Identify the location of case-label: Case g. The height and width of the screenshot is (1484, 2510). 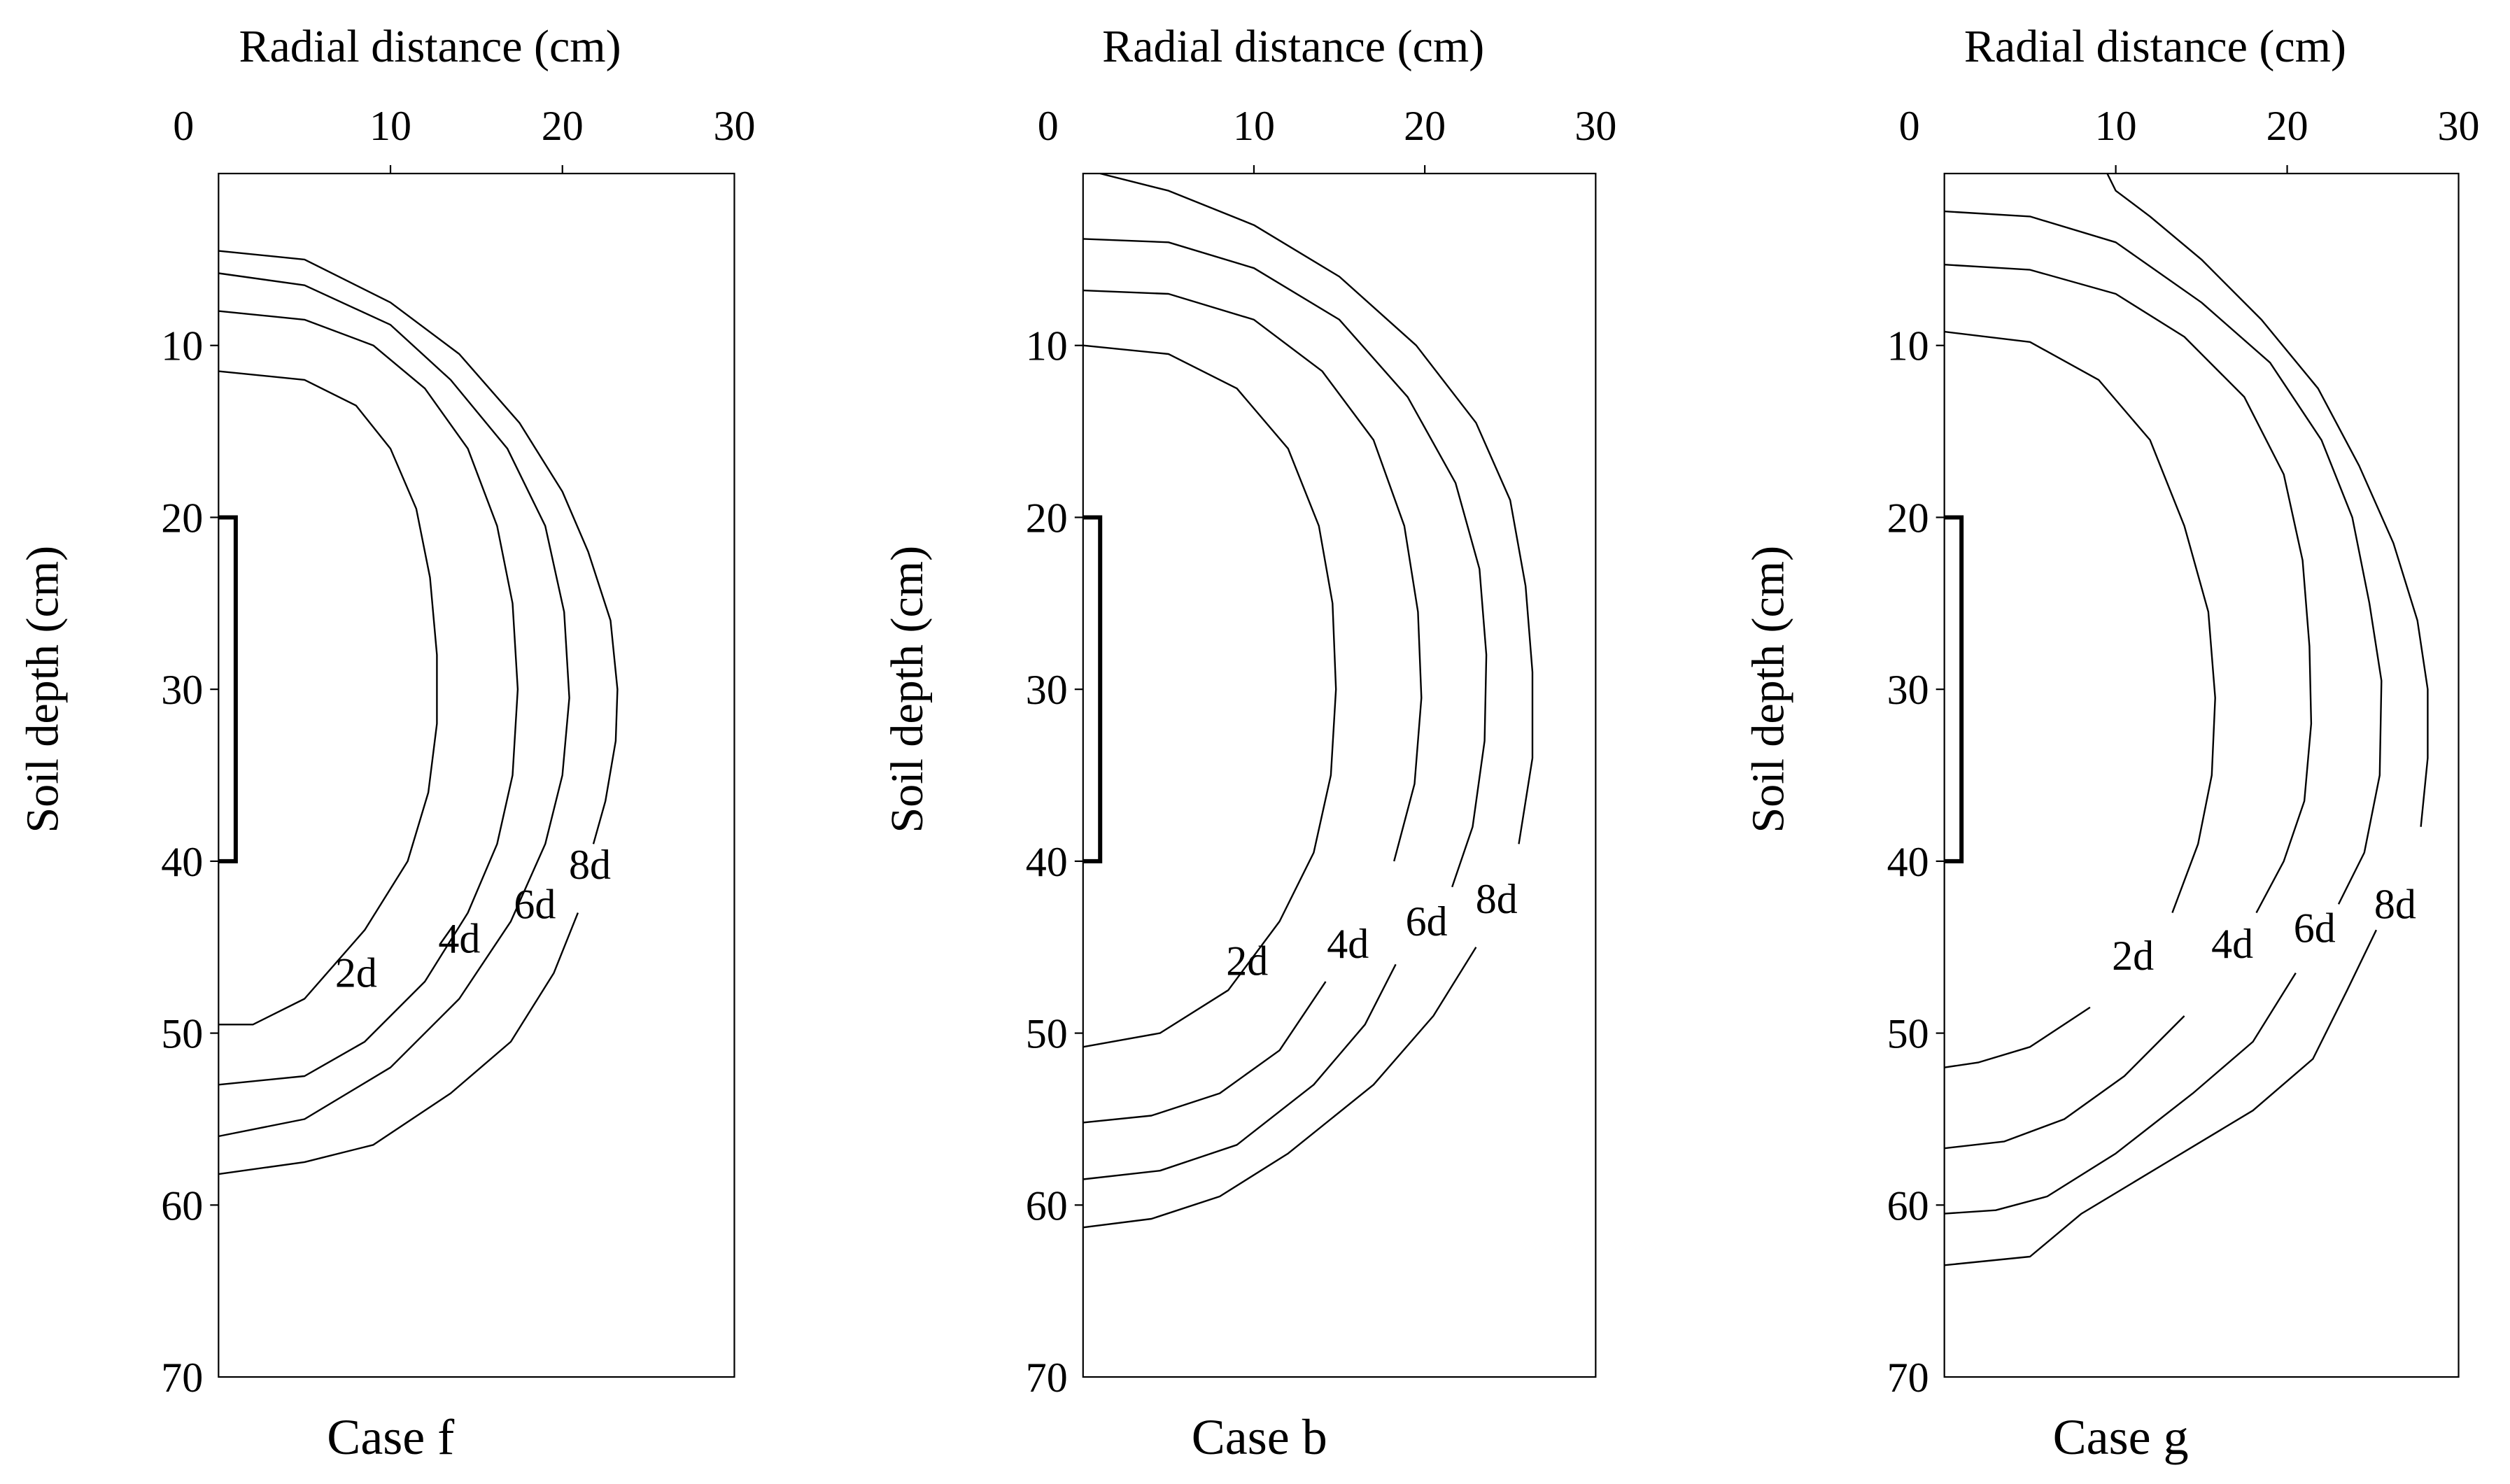
(2121, 1437).